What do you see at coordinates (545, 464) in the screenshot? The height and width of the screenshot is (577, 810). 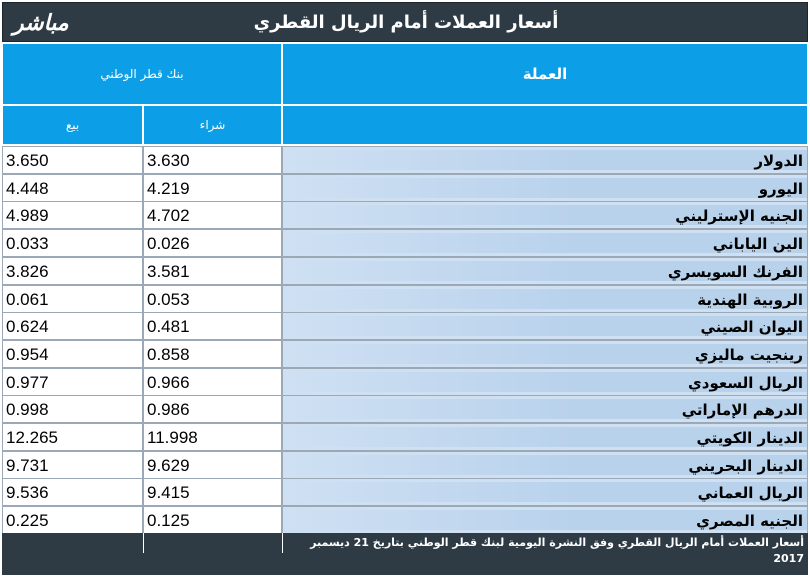 I see `currency-name-cell: الدينار البحريني` at bounding box center [545, 464].